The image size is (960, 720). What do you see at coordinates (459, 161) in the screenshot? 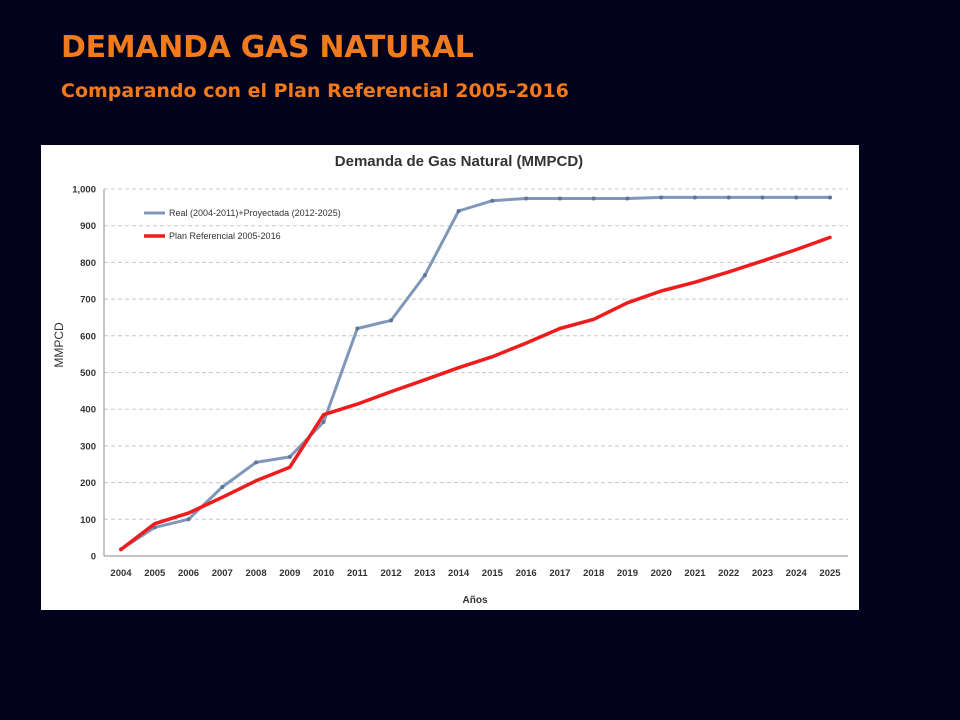
I see `chart-title: Demanda de Gas Natural (MMPCD)` at bounding box center [459, 161].